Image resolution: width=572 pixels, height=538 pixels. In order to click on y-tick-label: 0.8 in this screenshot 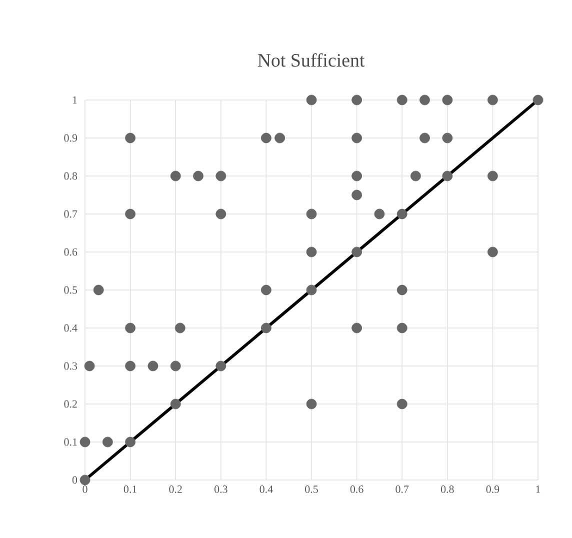, I will do `click(71, 176)`.